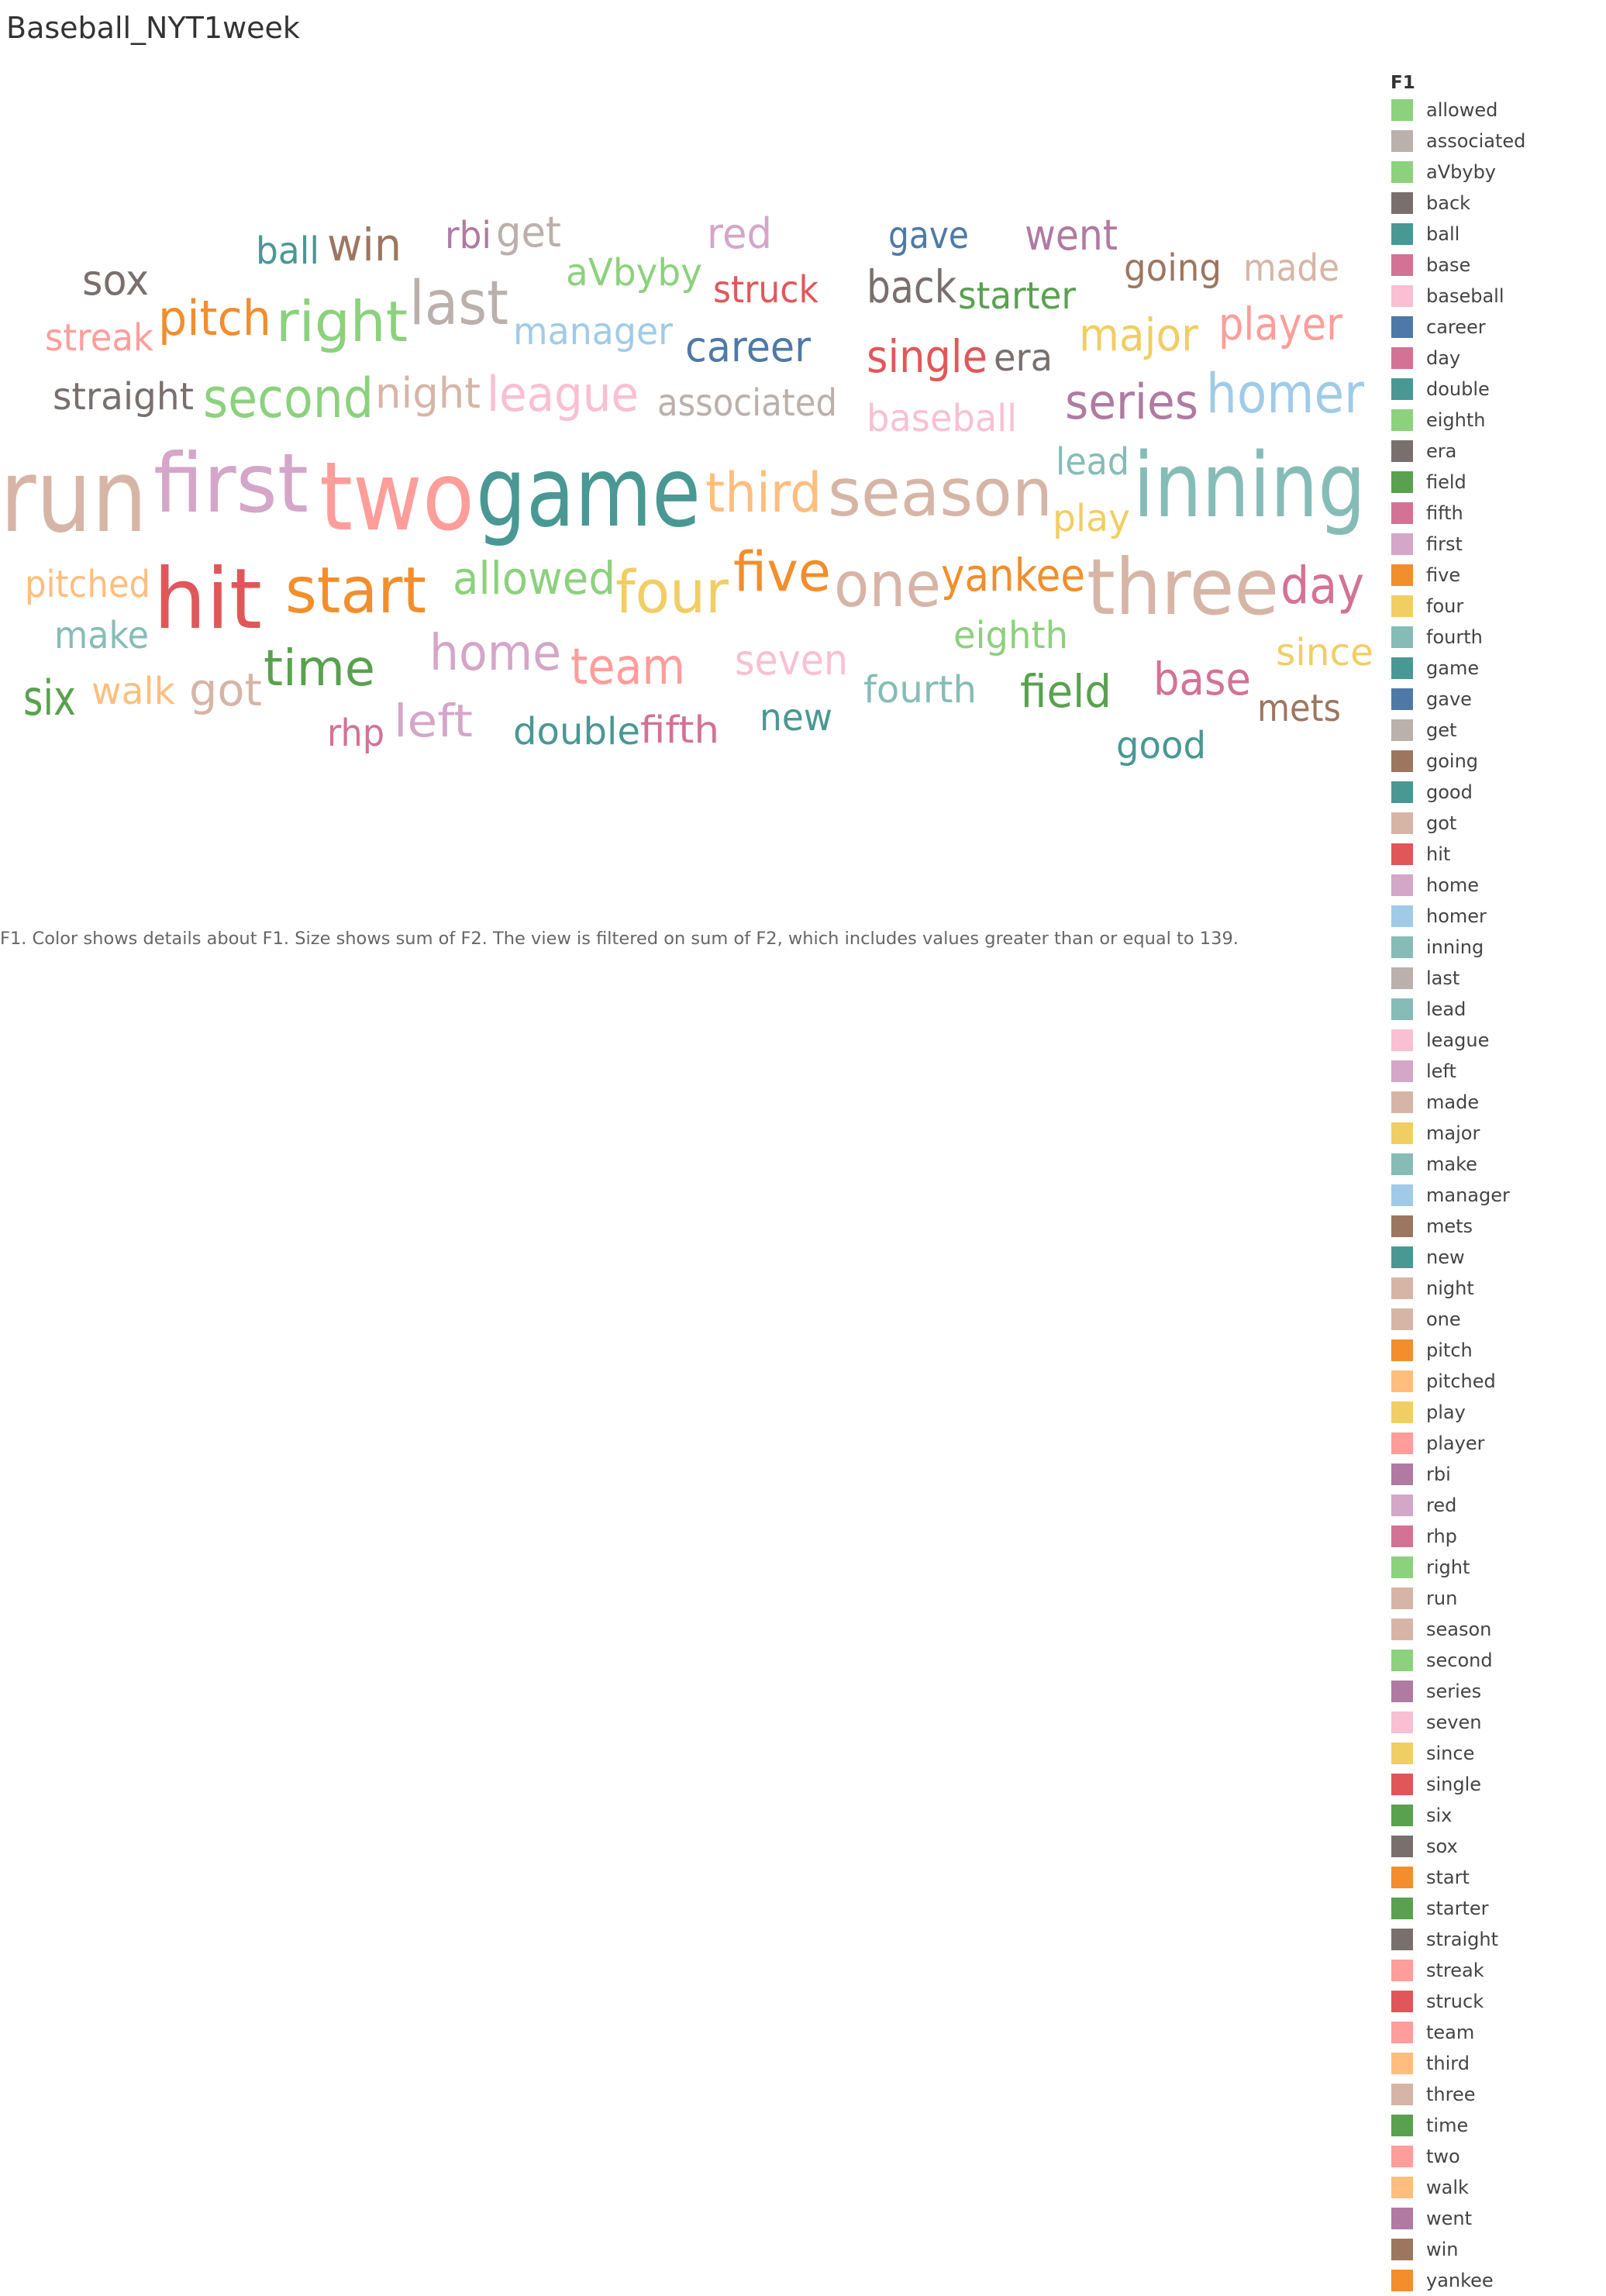 This screenshot has height=2296, width=1606. I want to click on legend-item-major: major, so click(1493, 1133).